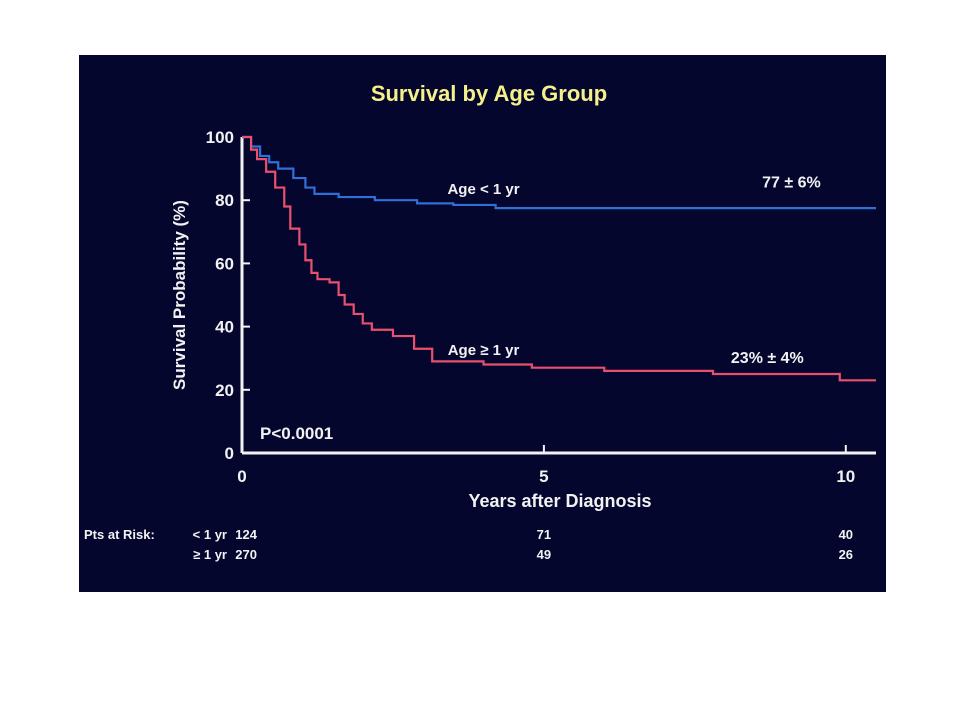  Describe the element at coordinates (246, 534) in the screenshot. I see `risk-value: 124` at that location.